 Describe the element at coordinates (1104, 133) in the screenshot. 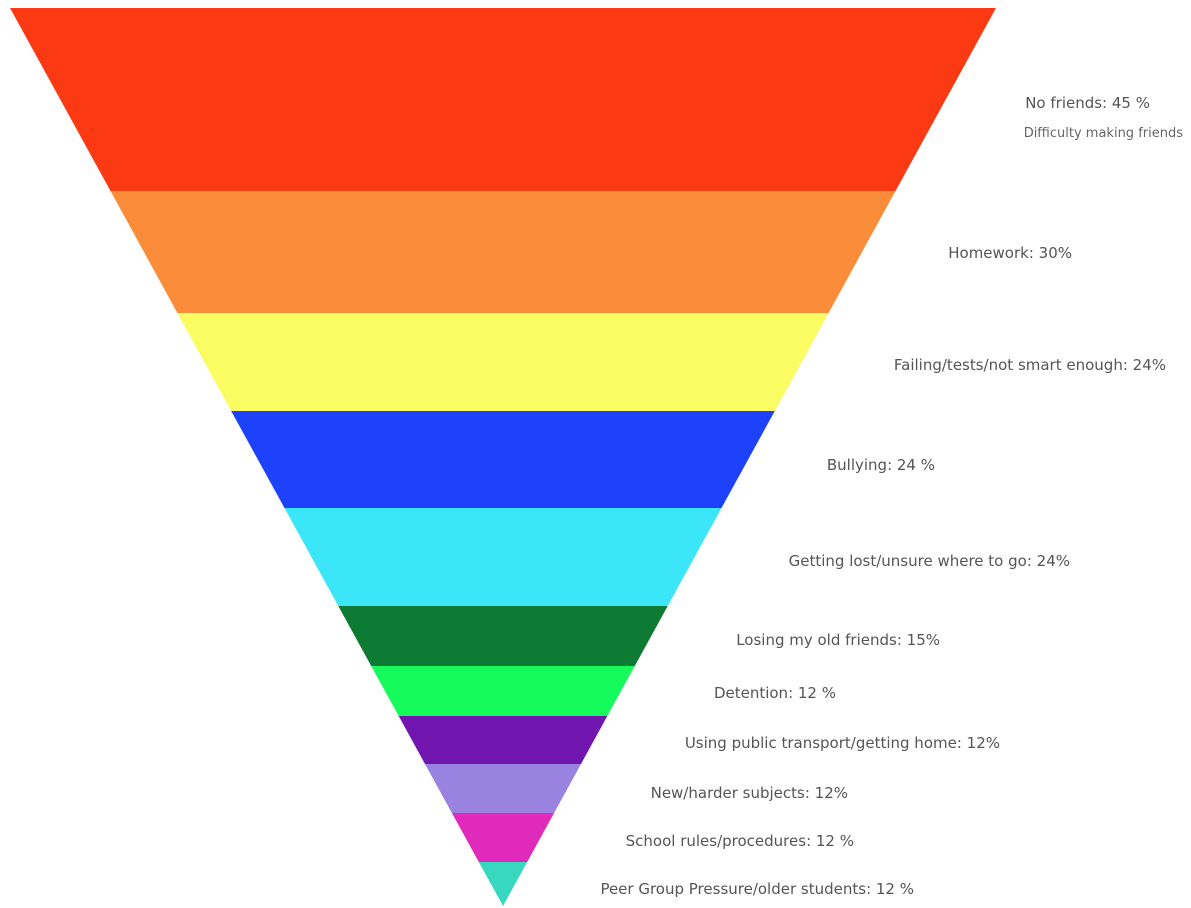

I see `annotation-difficulty-making-friends: Difficulty making friends` at that location.